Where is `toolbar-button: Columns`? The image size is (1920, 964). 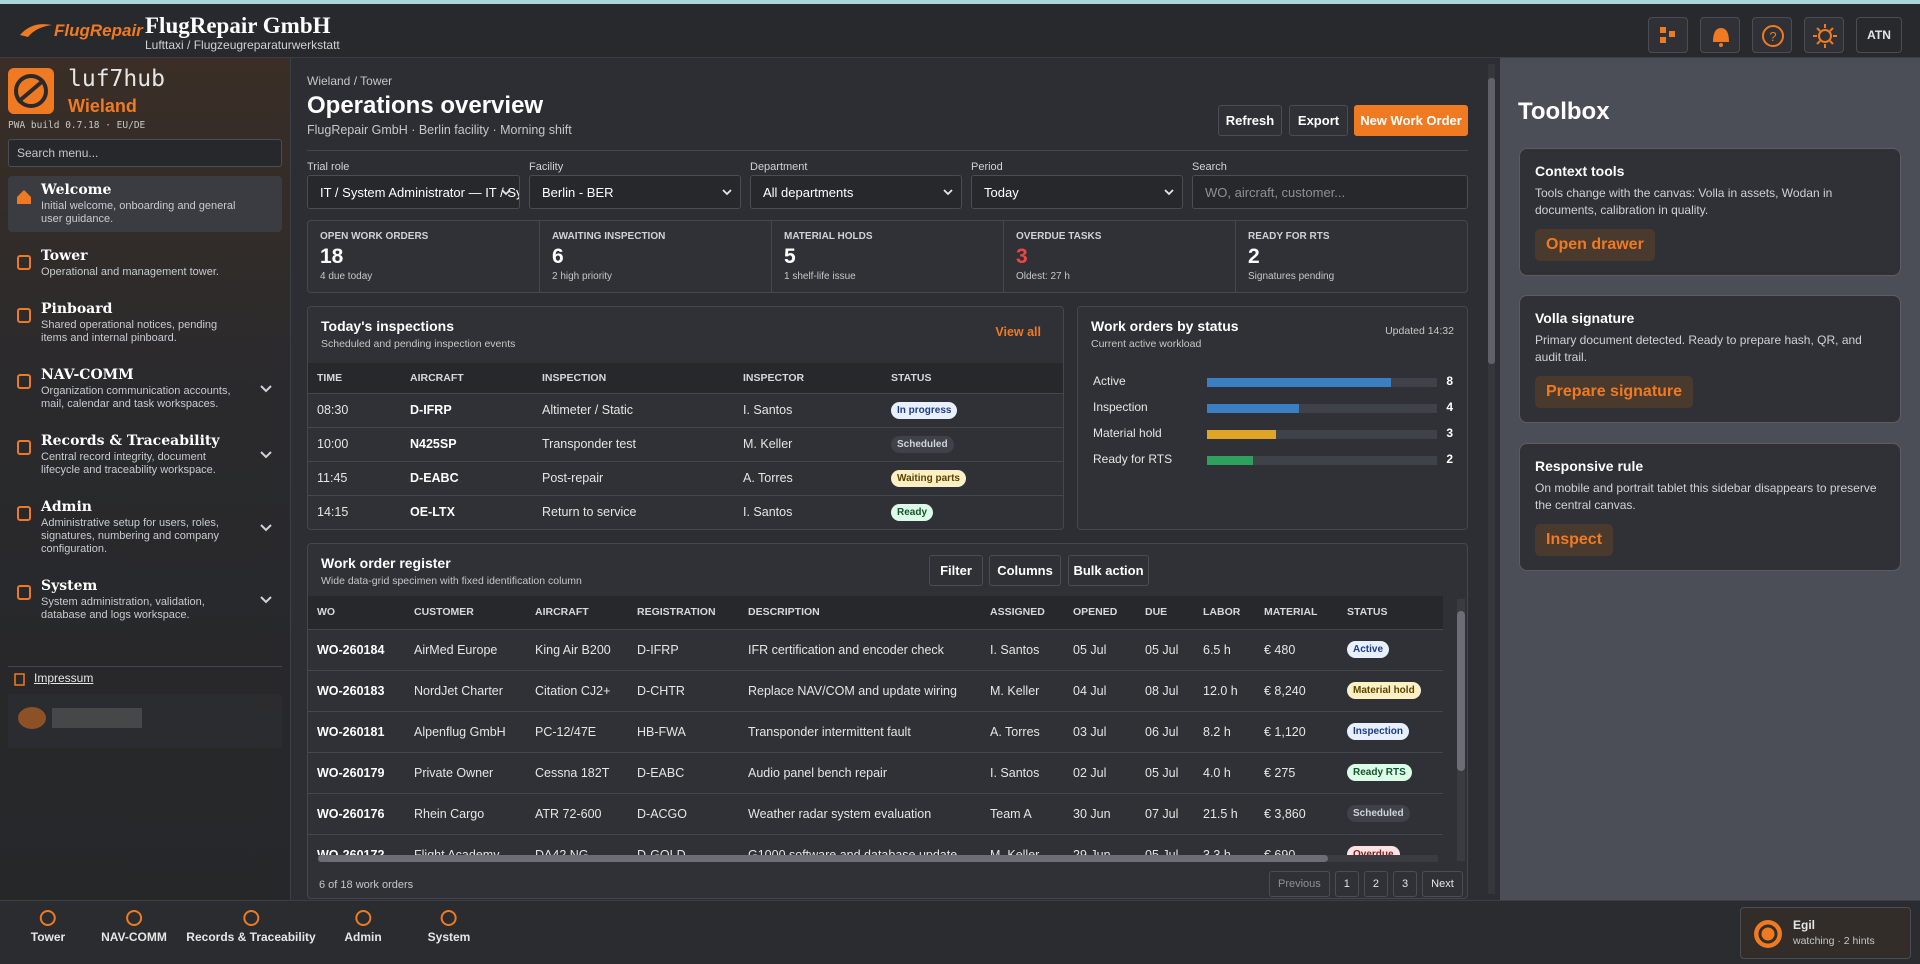
toolbar-button: Columns is located at coordinates (1025, 570).